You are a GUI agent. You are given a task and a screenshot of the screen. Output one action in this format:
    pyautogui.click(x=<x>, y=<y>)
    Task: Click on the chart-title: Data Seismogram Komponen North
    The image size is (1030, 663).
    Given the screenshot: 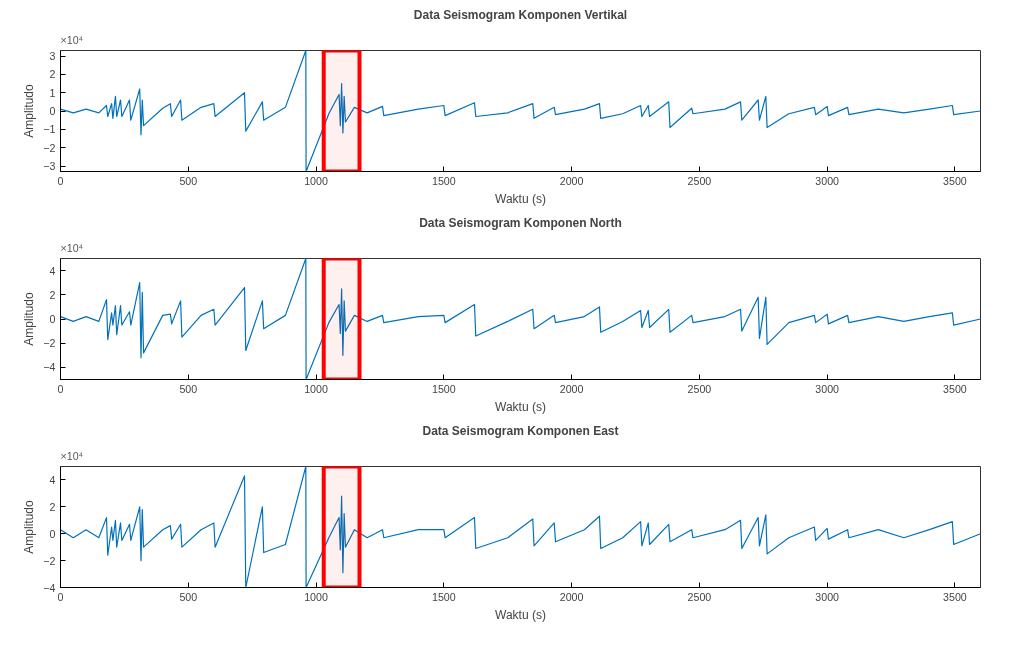 What is the action you would take?
    pyautogui.click(x=520, y=222)
    